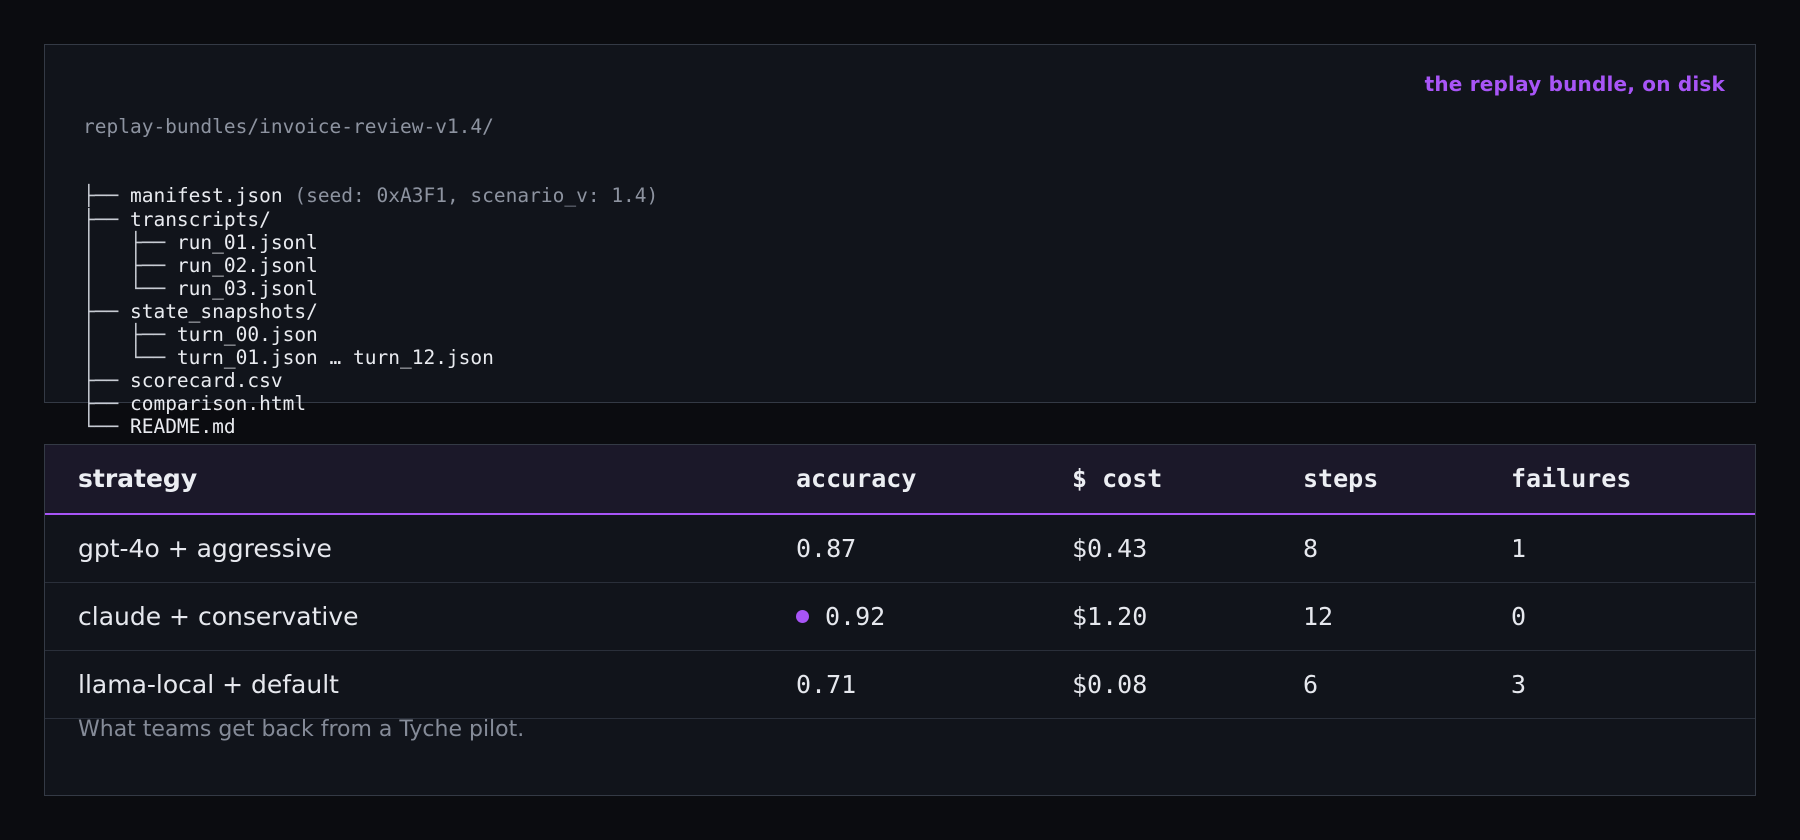  I want to click on table-caption: What teams get back from a Tyche pilot., so click(301, 729).